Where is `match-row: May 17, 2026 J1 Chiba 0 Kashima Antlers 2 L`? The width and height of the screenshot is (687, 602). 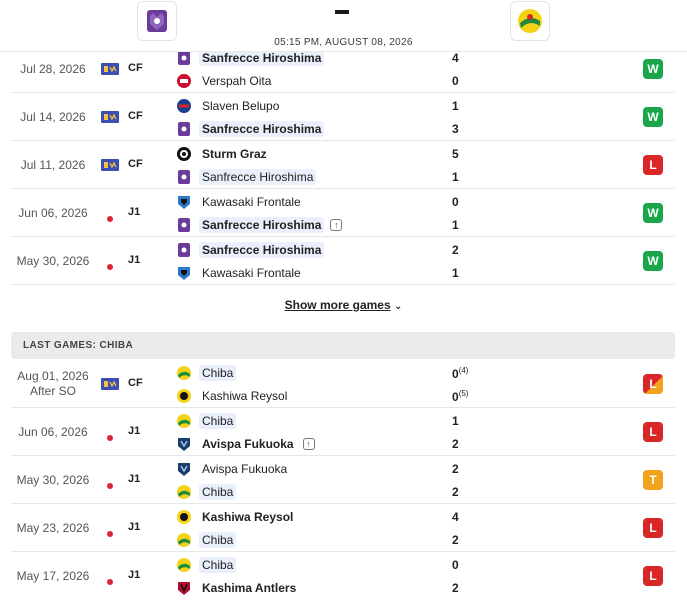
match-row: May 17, 2026 J1 Chiba 0 Kashima Antlers 2 L is located at coordinates (343, 576).